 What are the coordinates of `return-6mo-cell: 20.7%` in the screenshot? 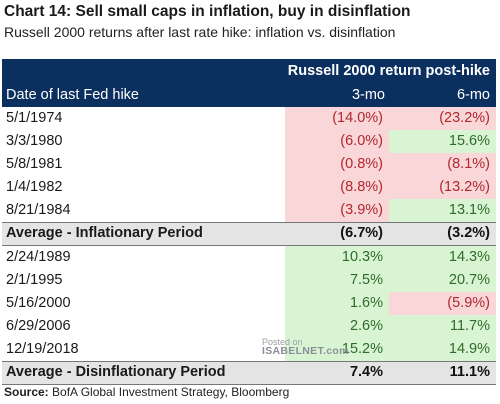 It's located at (442, 280).